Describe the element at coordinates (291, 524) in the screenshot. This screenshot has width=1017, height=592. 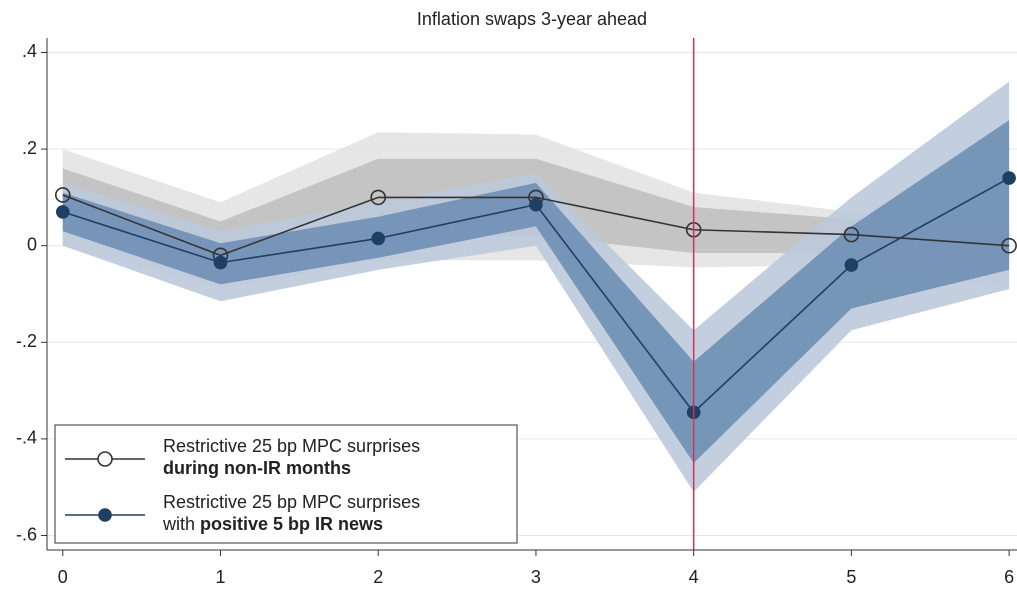
I see `legend-text: positive 5 bp IR news` at that location.